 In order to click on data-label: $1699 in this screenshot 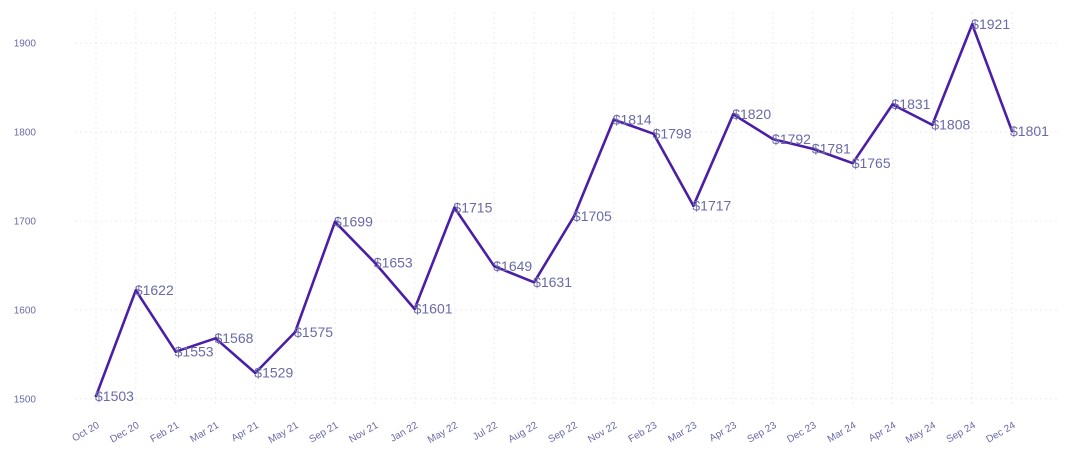, I will do `click(353, 222)`.